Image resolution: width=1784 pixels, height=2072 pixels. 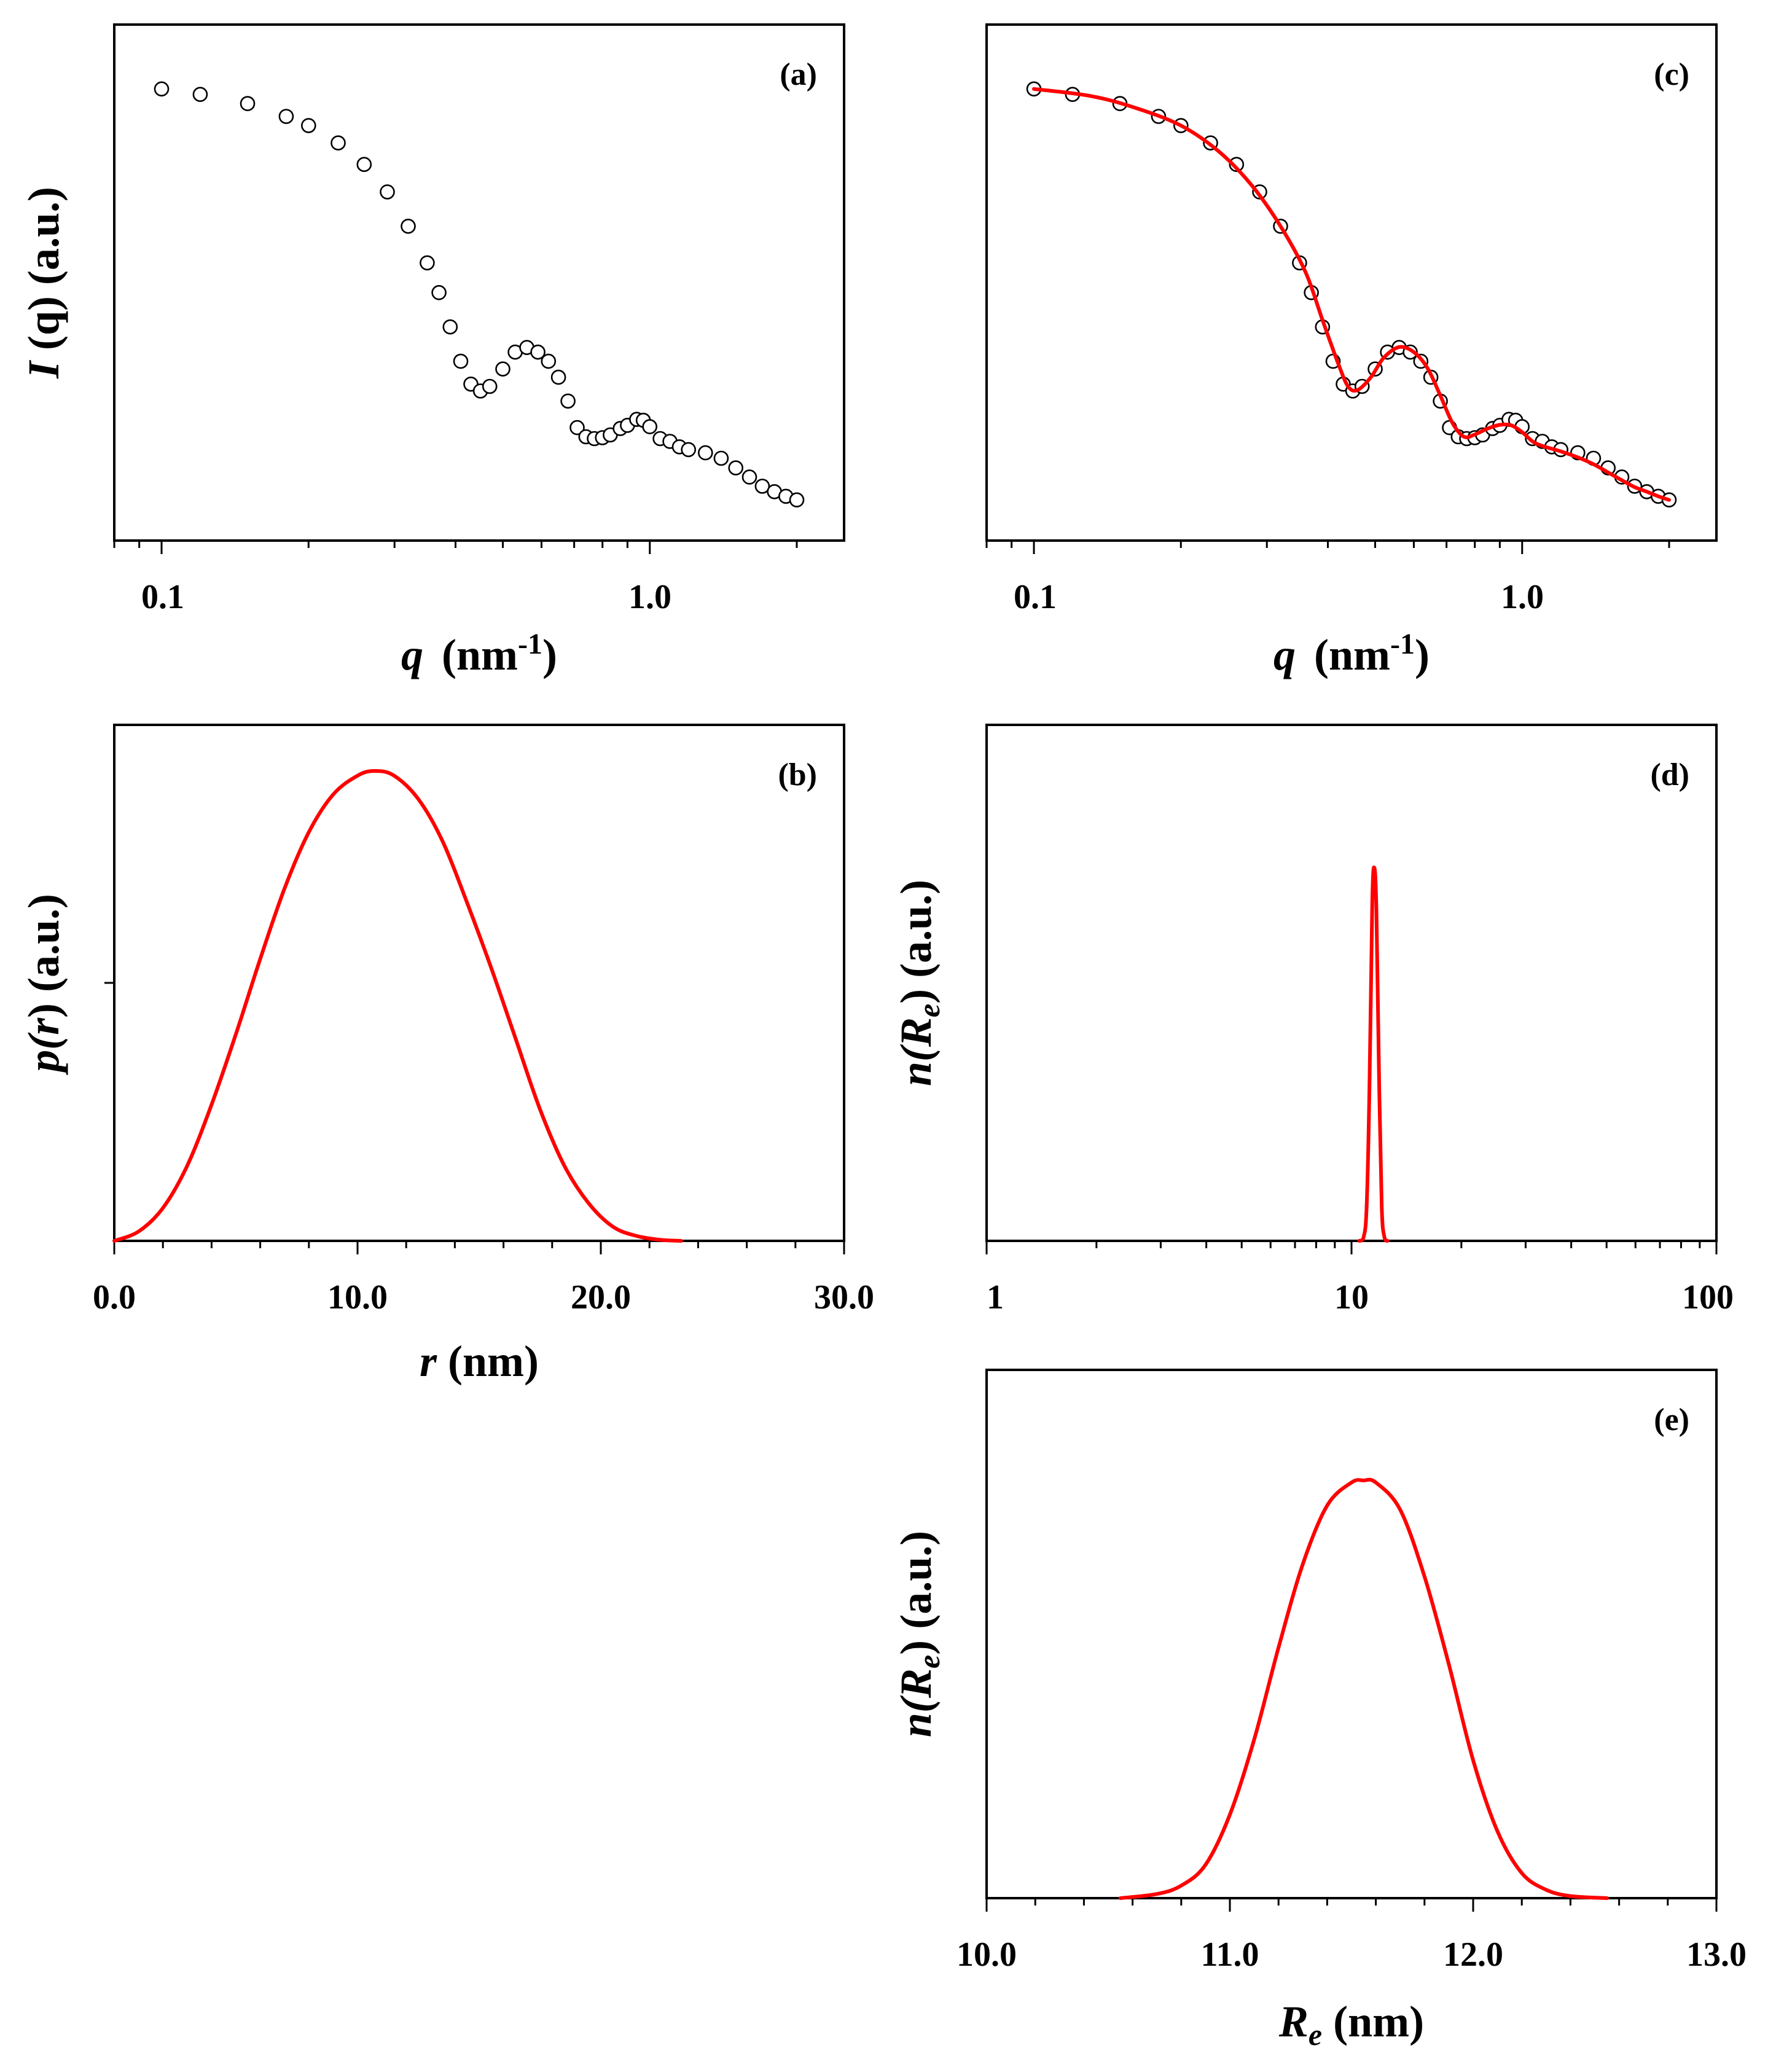 I want to click on panel-a-scatter-points, so click(x=479, y=294).